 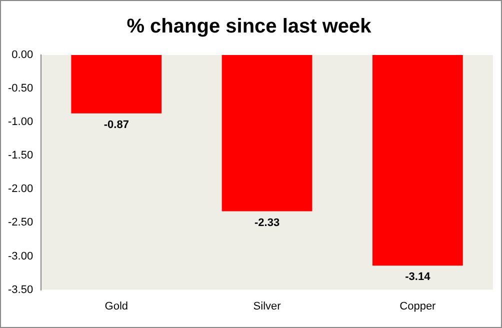 What do you see at coordinates (23, 55) in the screenshot?
I see `y-tick-label: 0.00` at bounding box center [23, 55].